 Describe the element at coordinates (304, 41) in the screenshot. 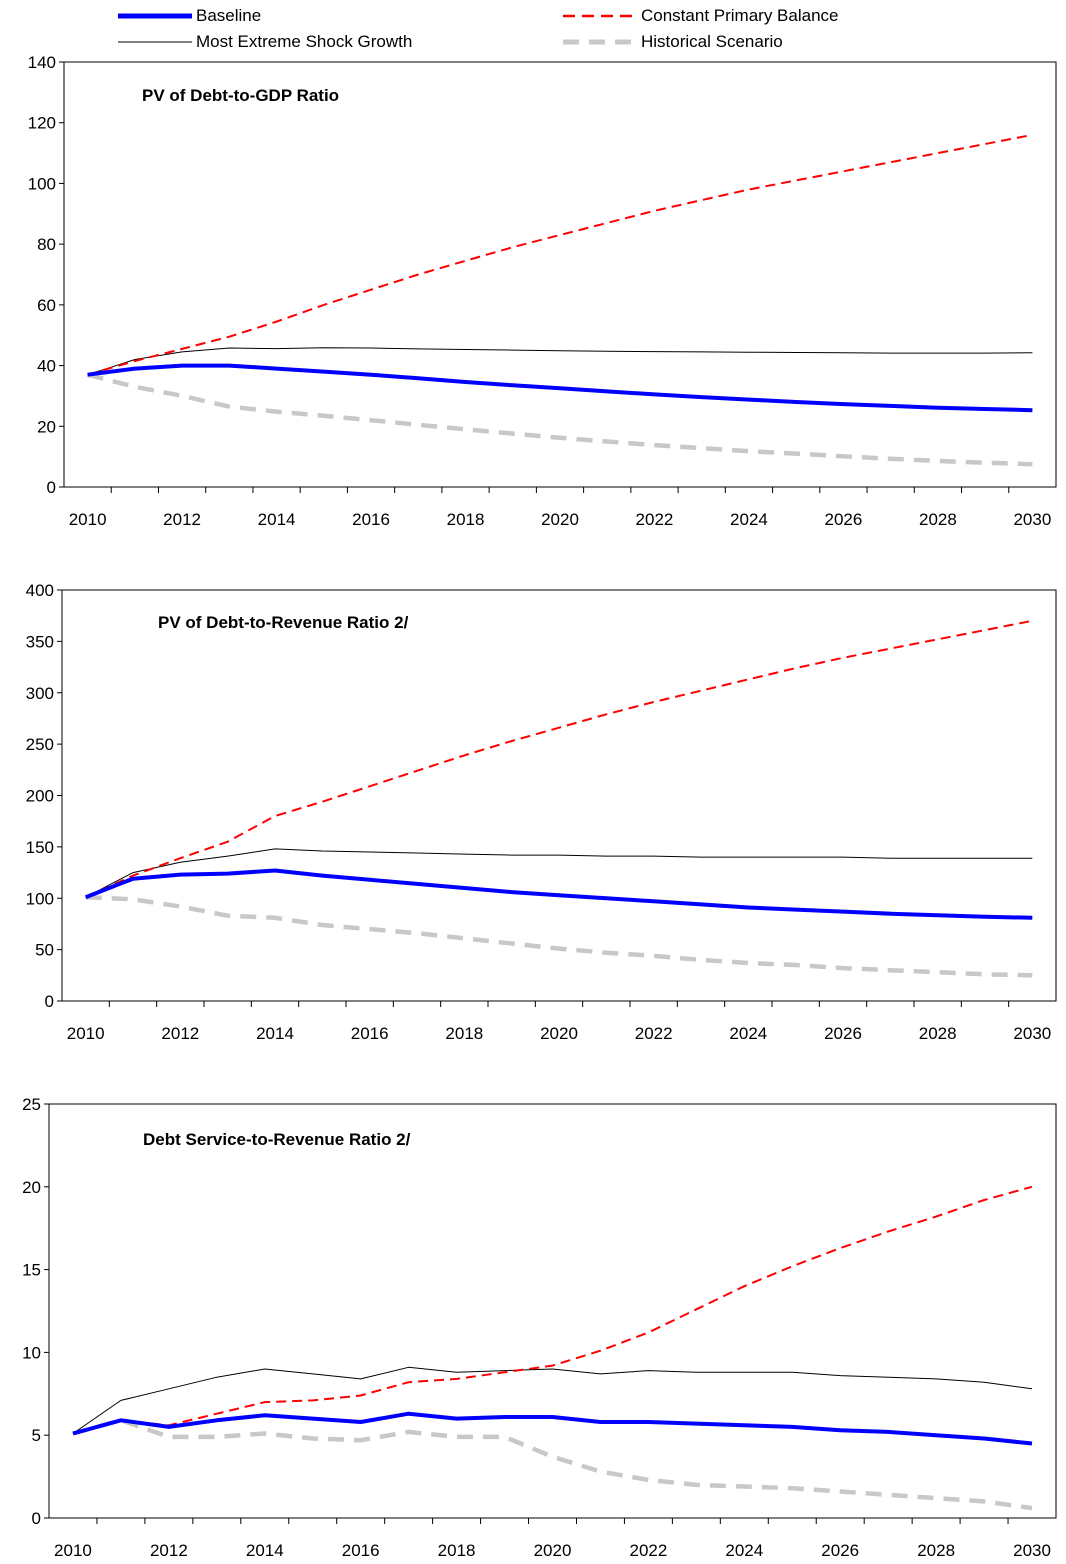

I see `legend-label-most-extreme-shock-growth: Most Extreme Shock Growth` at that location.